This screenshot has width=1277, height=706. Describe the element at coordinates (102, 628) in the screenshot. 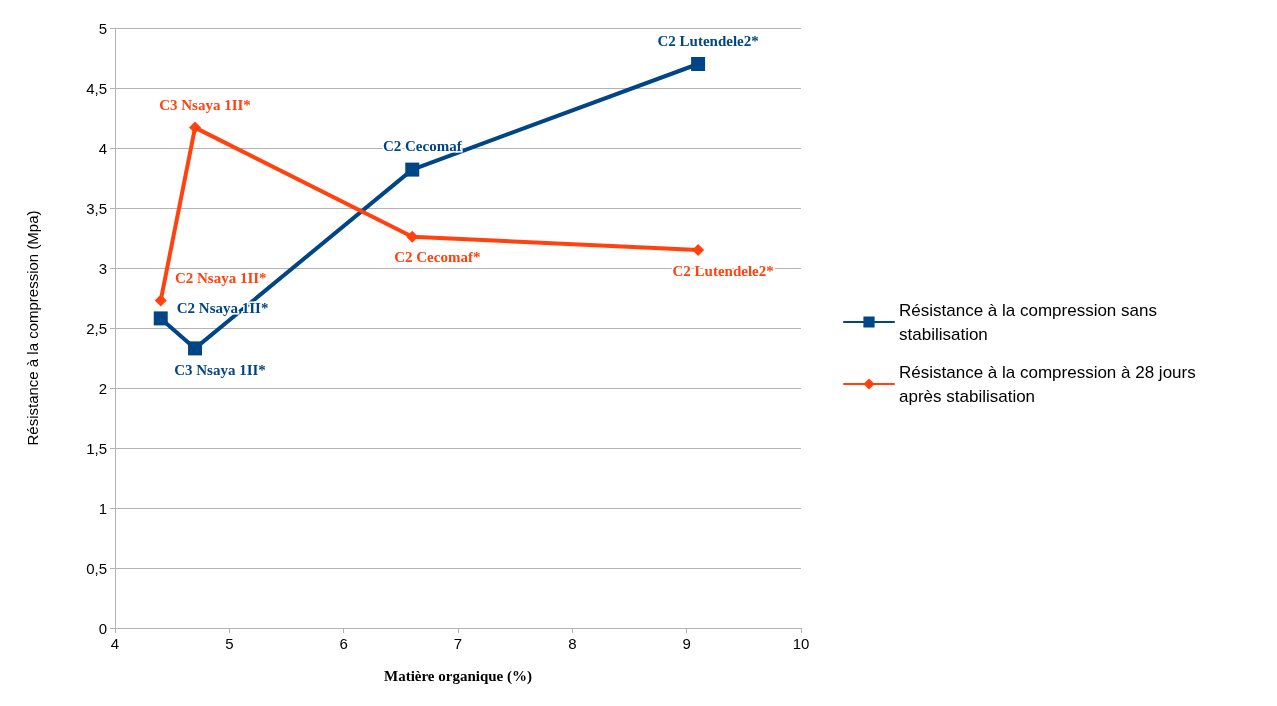

I see `y-tick-label: 0` at that location.